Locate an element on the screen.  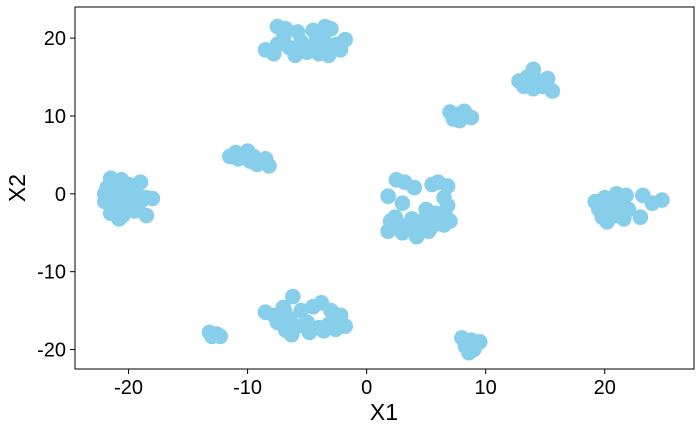
x-tick-label: -10 is located at coordinates (247, 388).